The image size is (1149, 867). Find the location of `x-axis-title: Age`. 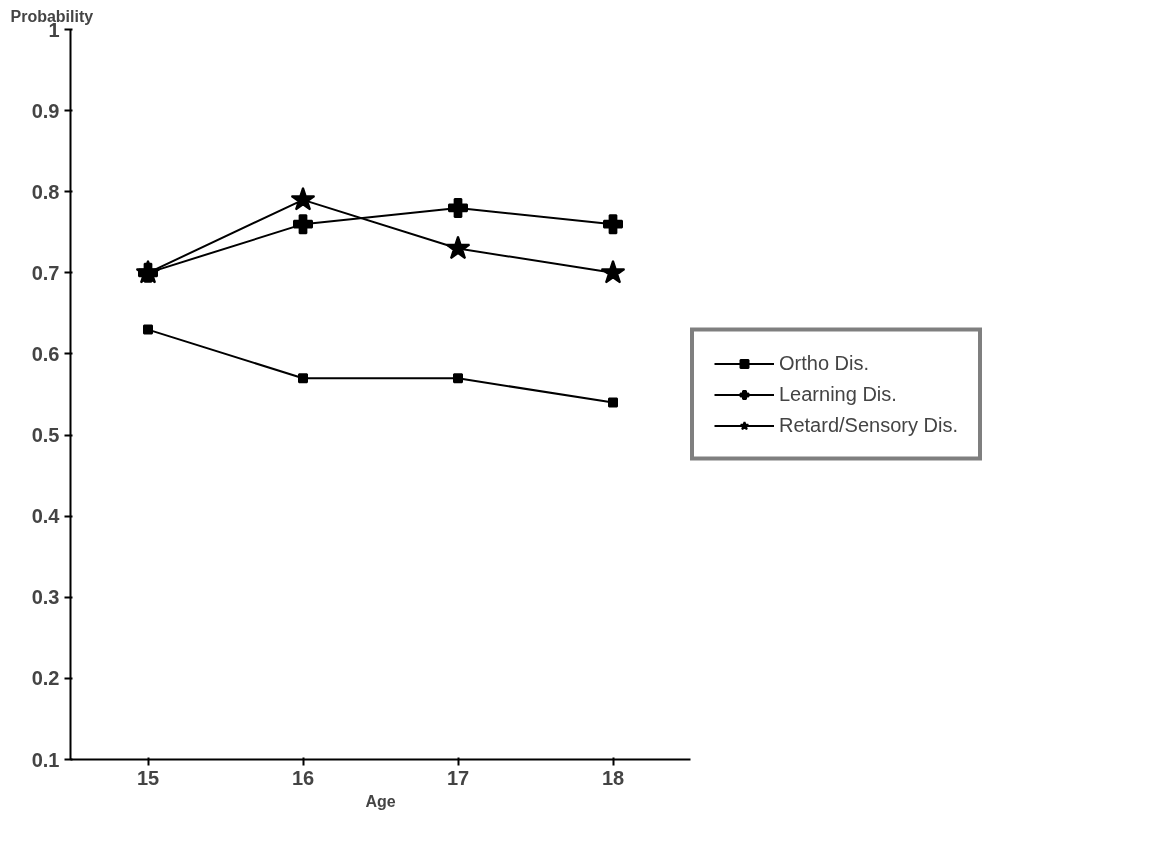

x-axis-title: Age is located at coordinates (380, 801).